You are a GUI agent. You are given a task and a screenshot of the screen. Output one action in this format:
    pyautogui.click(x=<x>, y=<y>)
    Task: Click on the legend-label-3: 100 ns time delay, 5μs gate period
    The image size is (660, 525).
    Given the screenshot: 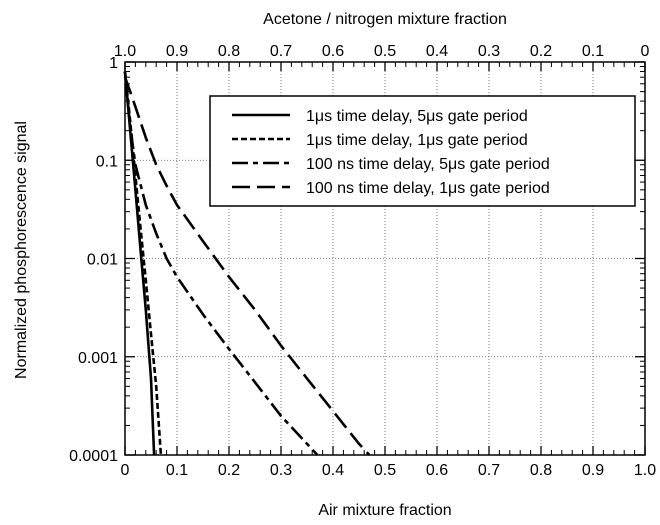 What is the action you would take?
    pyautogui.click(x=428, y=164)
    